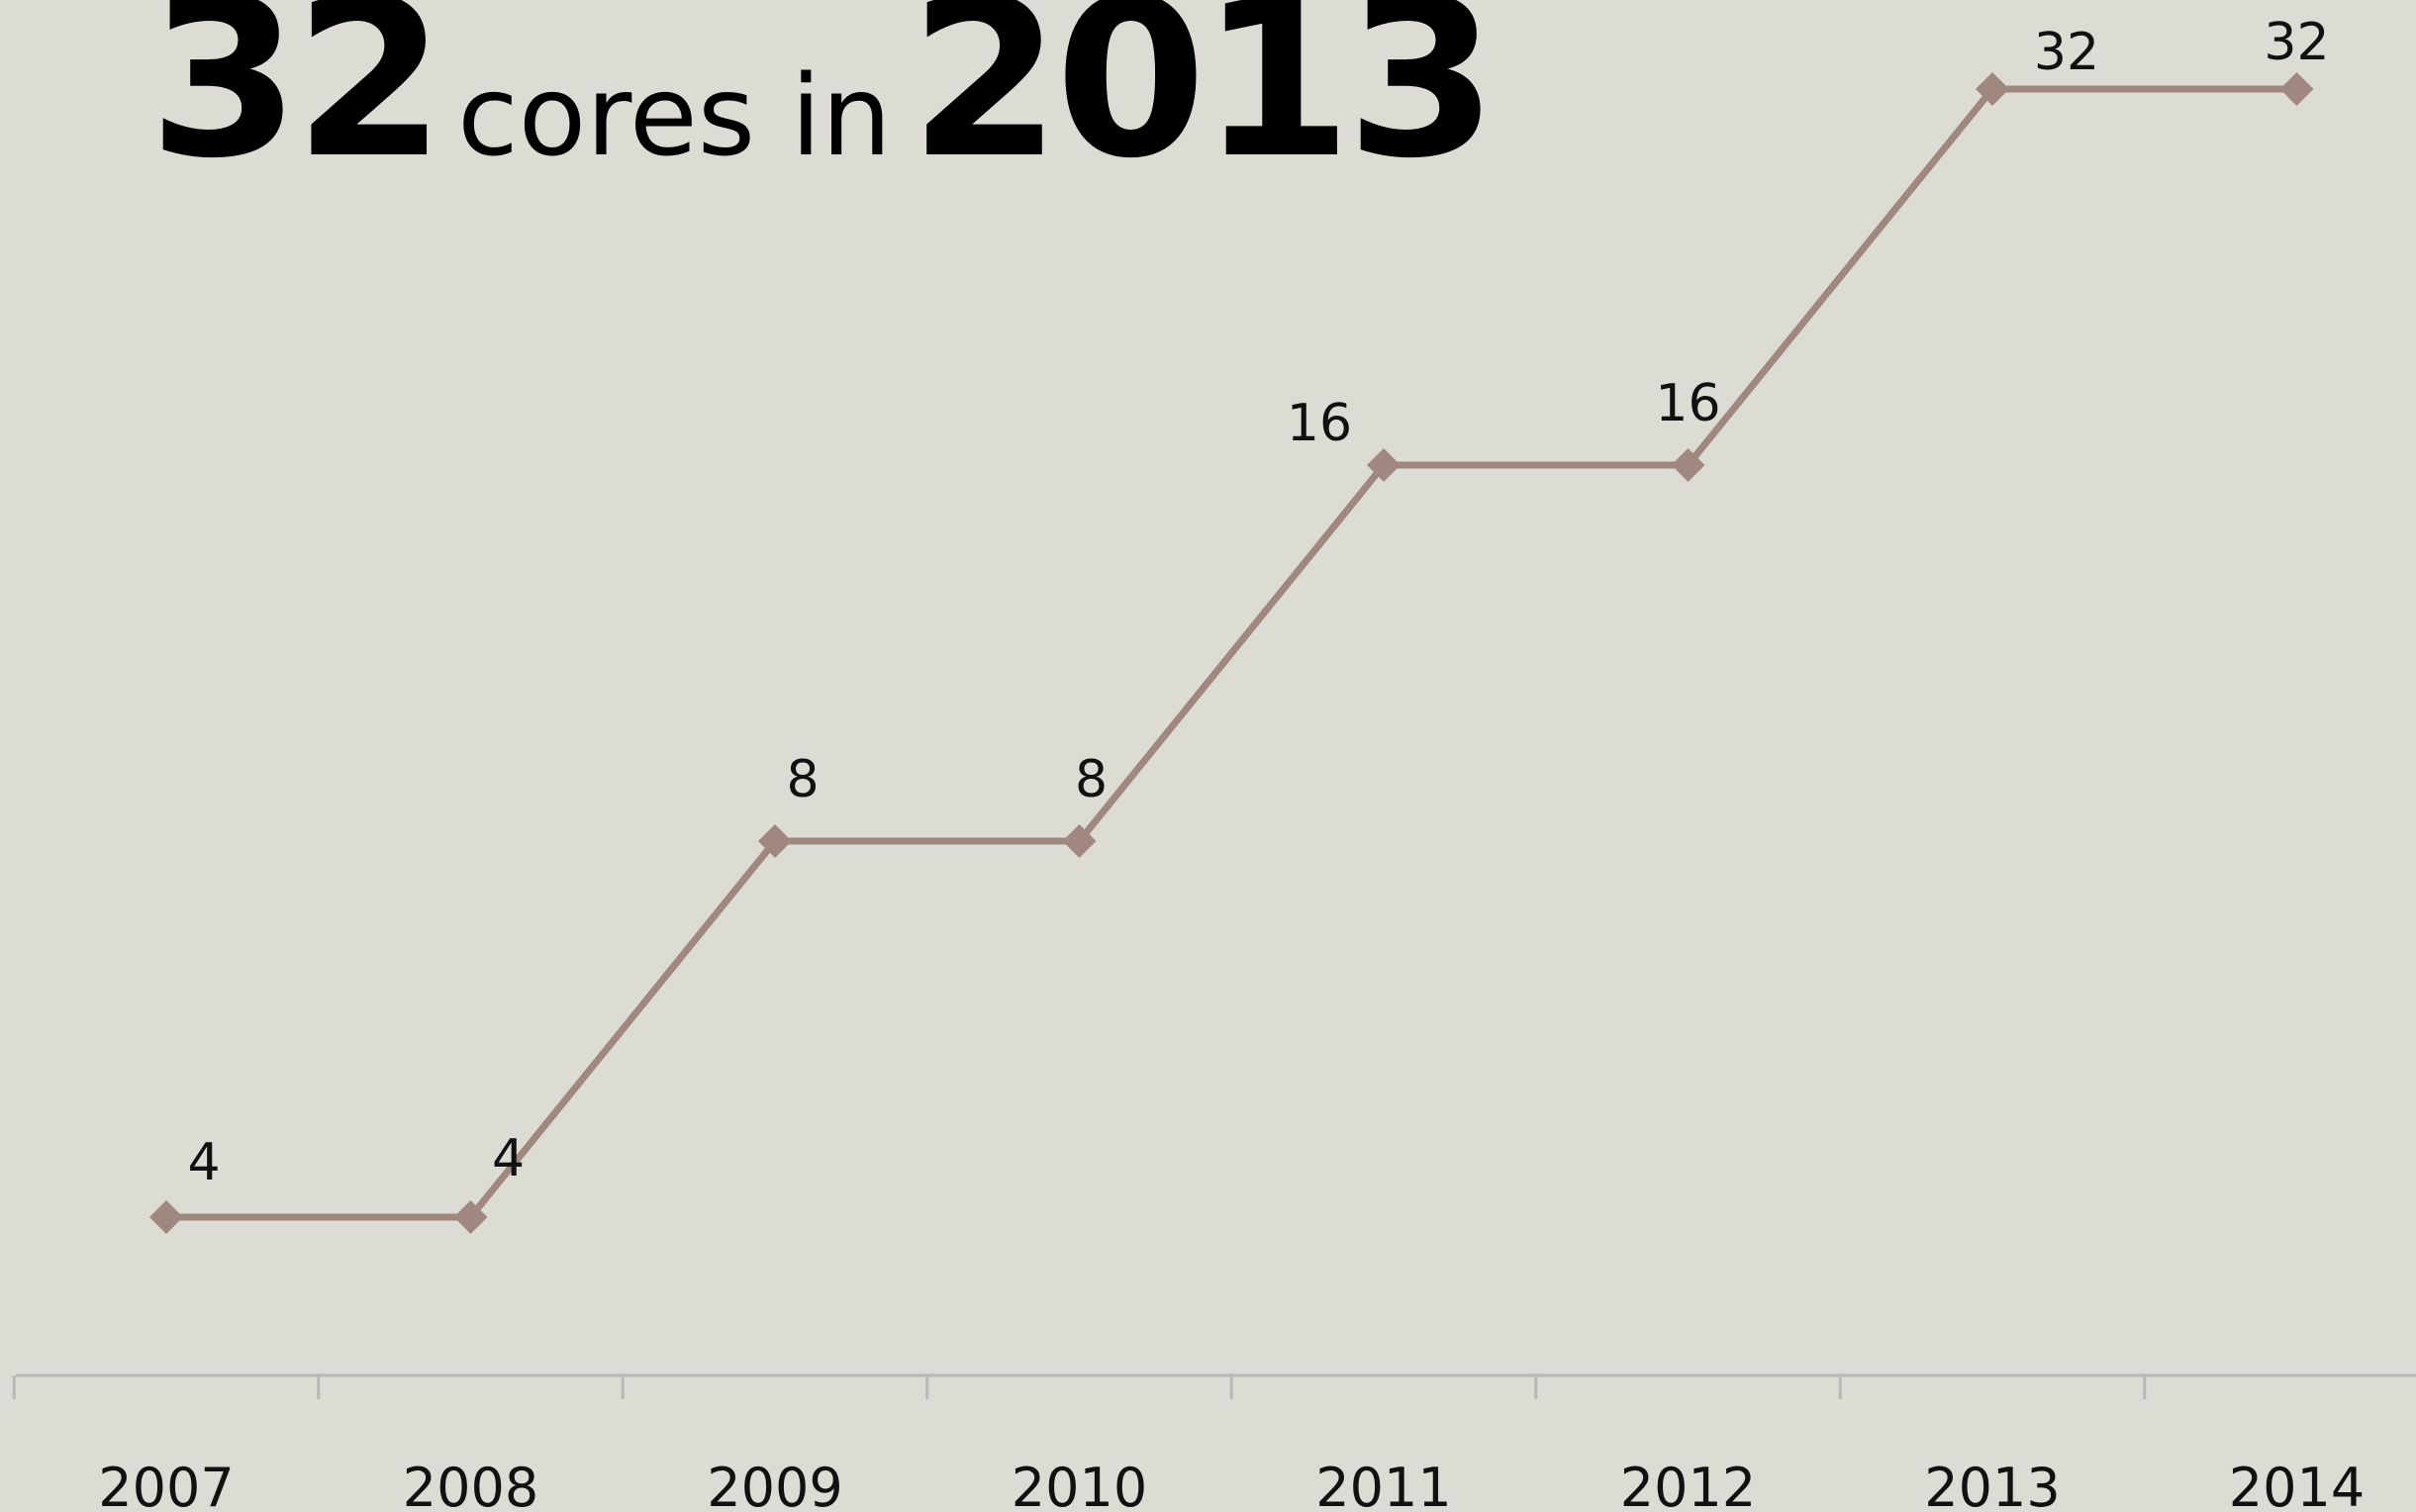 Image resolution: width=2416 pixels, height=1512 pixels. What do you see at coordinates (166, 1217) in the screenshot?
I see `data-point-2007` at bounding box center [166, 1217].